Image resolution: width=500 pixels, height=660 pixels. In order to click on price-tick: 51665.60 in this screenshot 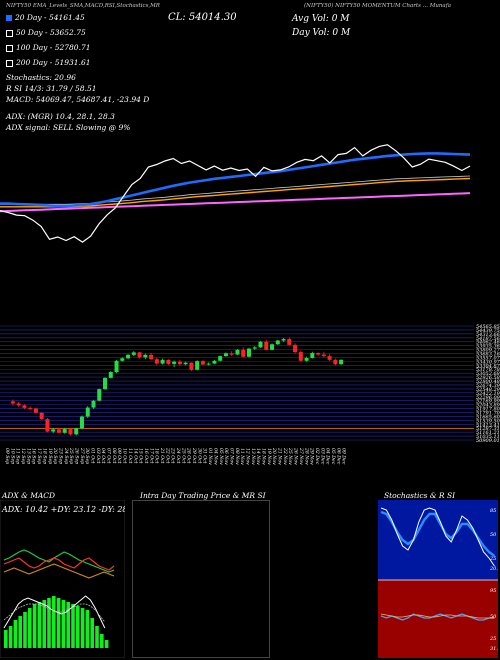, I will do `click(488, 417)`.